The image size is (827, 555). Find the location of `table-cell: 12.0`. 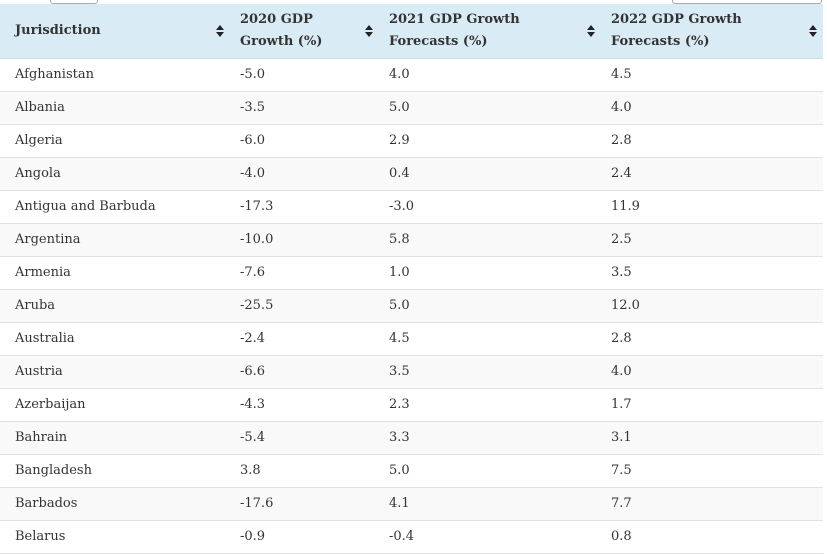

table-cell: 12.0 is located at coordinates (712, 306).